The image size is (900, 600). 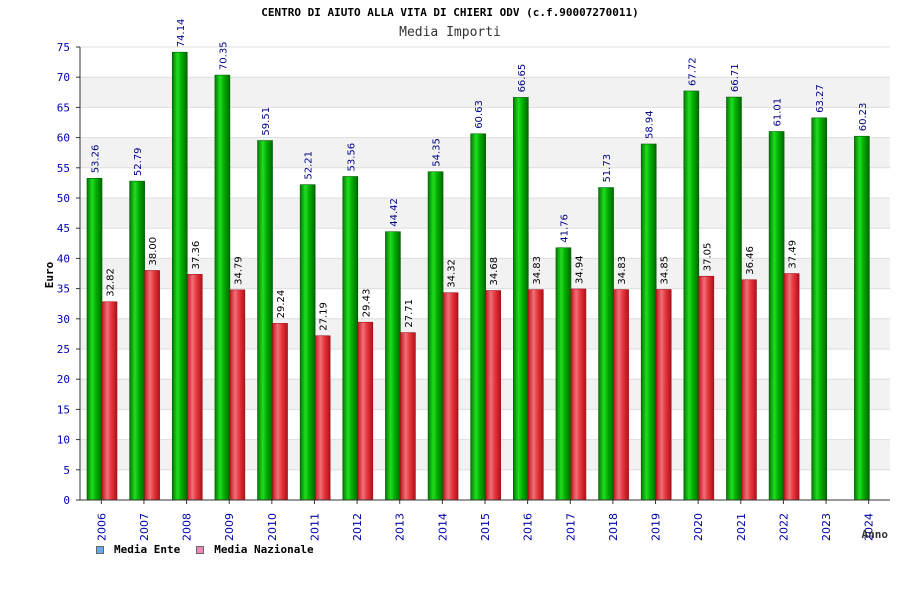 What do you see at coordinates (152, 385) in the screenshot?
I see `bar-media-nazionale-2007` at bounding box center [152, 385].